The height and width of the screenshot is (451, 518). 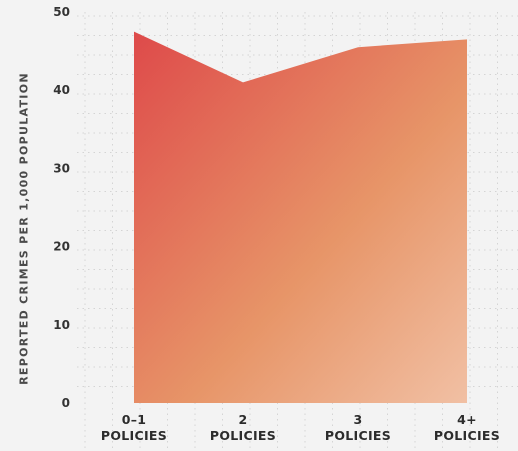 I want to click on x-axis-ticks: 0–1 POLICIES 2 POLICIES 3 POLICIES 4+ POLICIES, so click(x=300, y=427).